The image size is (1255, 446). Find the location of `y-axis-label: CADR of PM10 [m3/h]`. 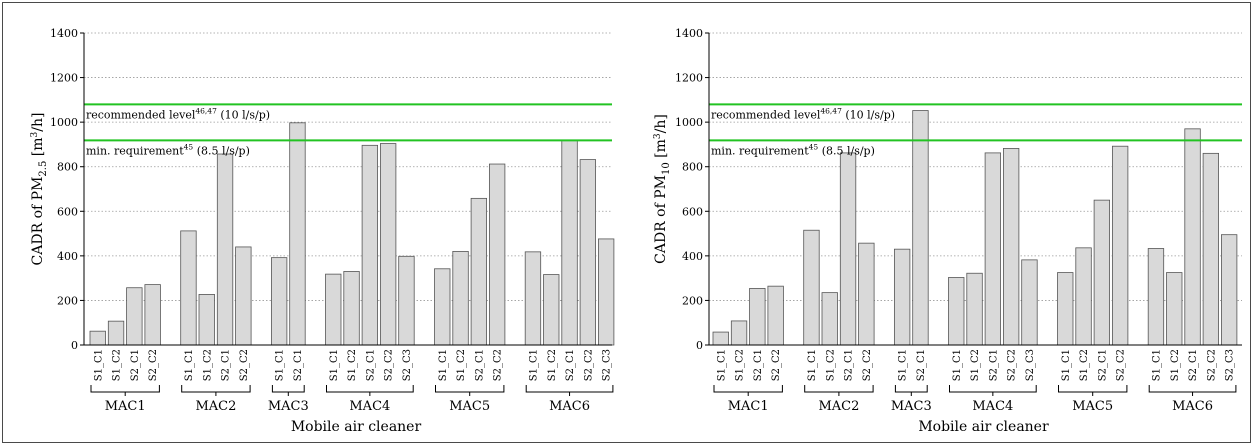

y-axis-label: CADR of PM10 [m3/h] is located at coordinates (662, 189).